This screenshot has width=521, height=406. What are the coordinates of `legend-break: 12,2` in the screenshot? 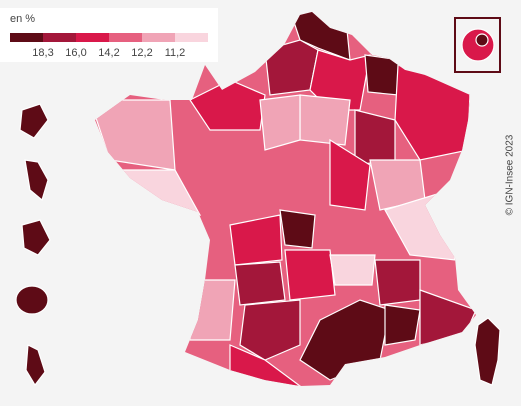 It's located at (141, 53).